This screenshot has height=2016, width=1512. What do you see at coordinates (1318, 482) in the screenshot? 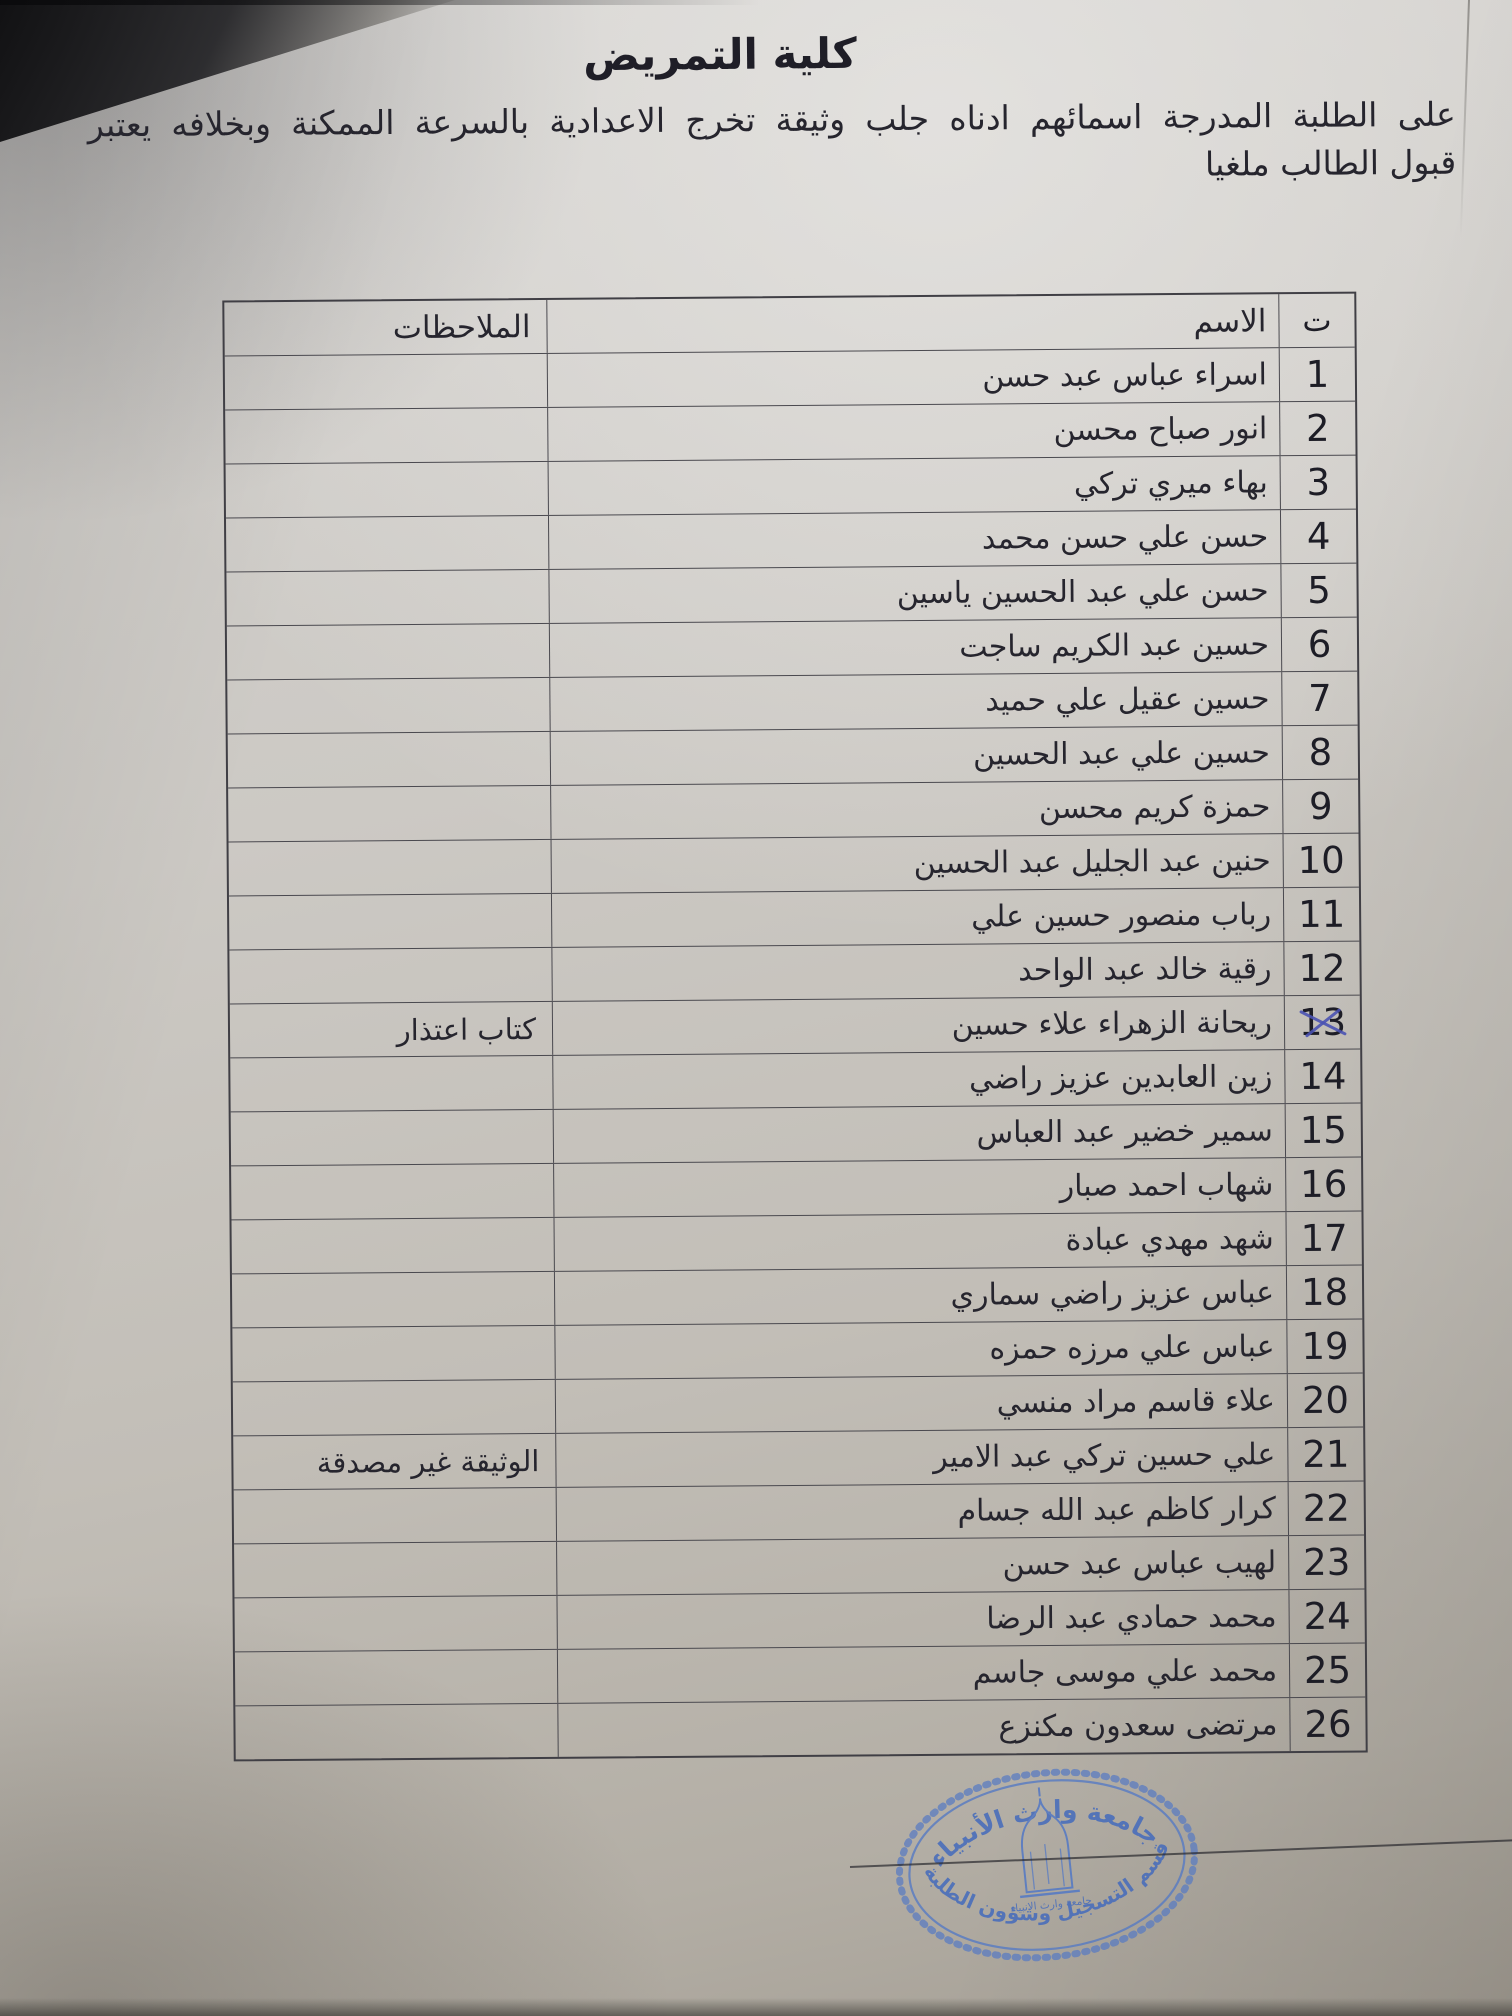
I see `row-number: 3` at bounding box center [1318, 482].